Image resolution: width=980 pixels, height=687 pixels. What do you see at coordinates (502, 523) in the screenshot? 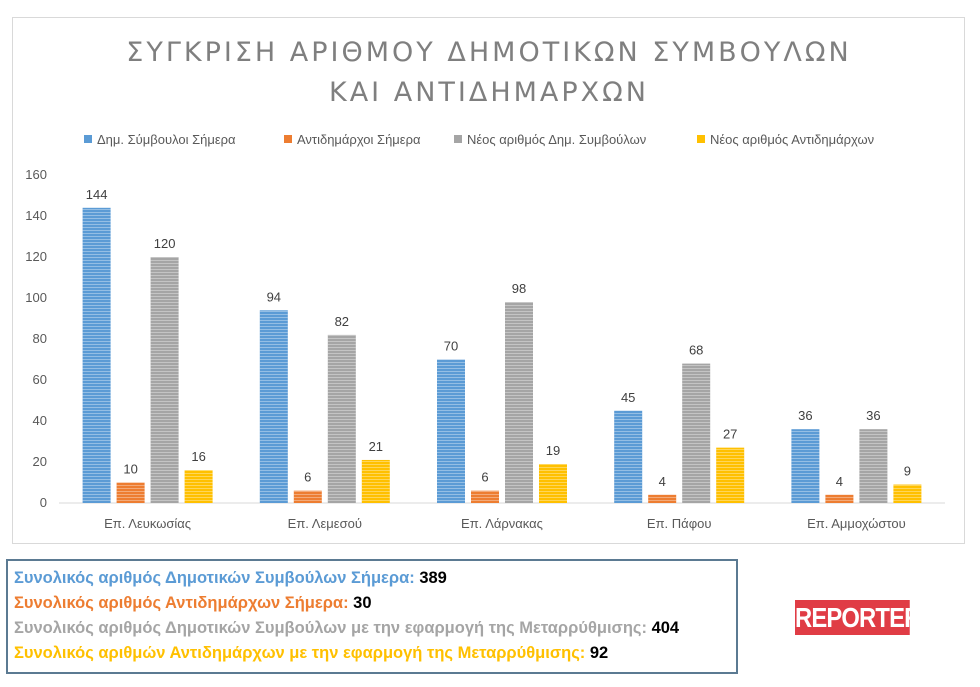
I see `category-label: Επ. Λάρνακας` at bounding box center [502, 523].